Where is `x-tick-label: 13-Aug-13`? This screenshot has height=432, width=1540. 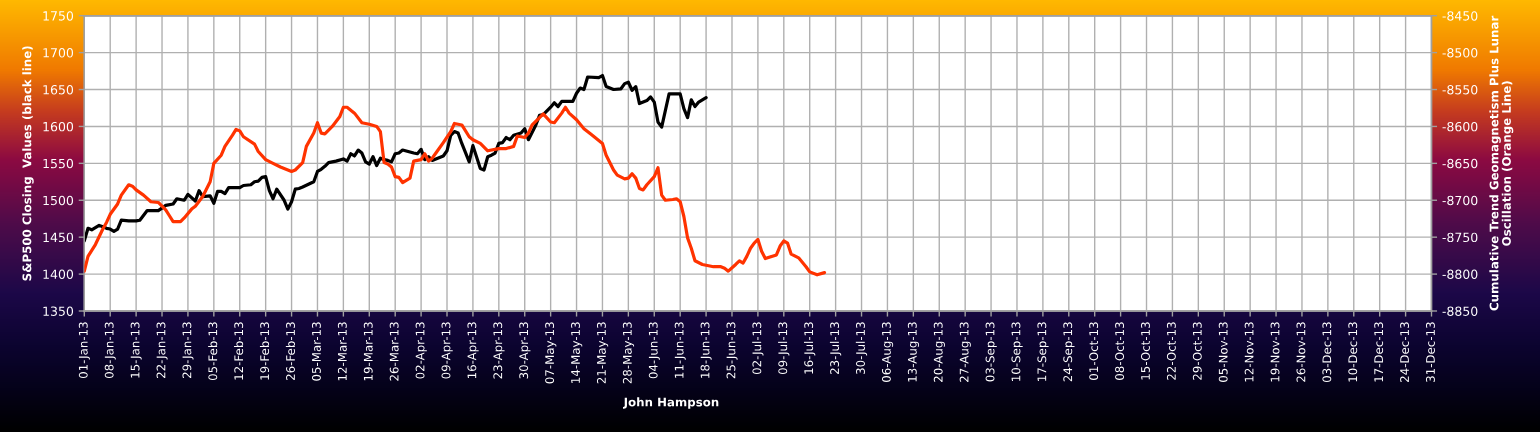 x-tick-label: 13-Aug-13 is located at coordinates (913, 352).